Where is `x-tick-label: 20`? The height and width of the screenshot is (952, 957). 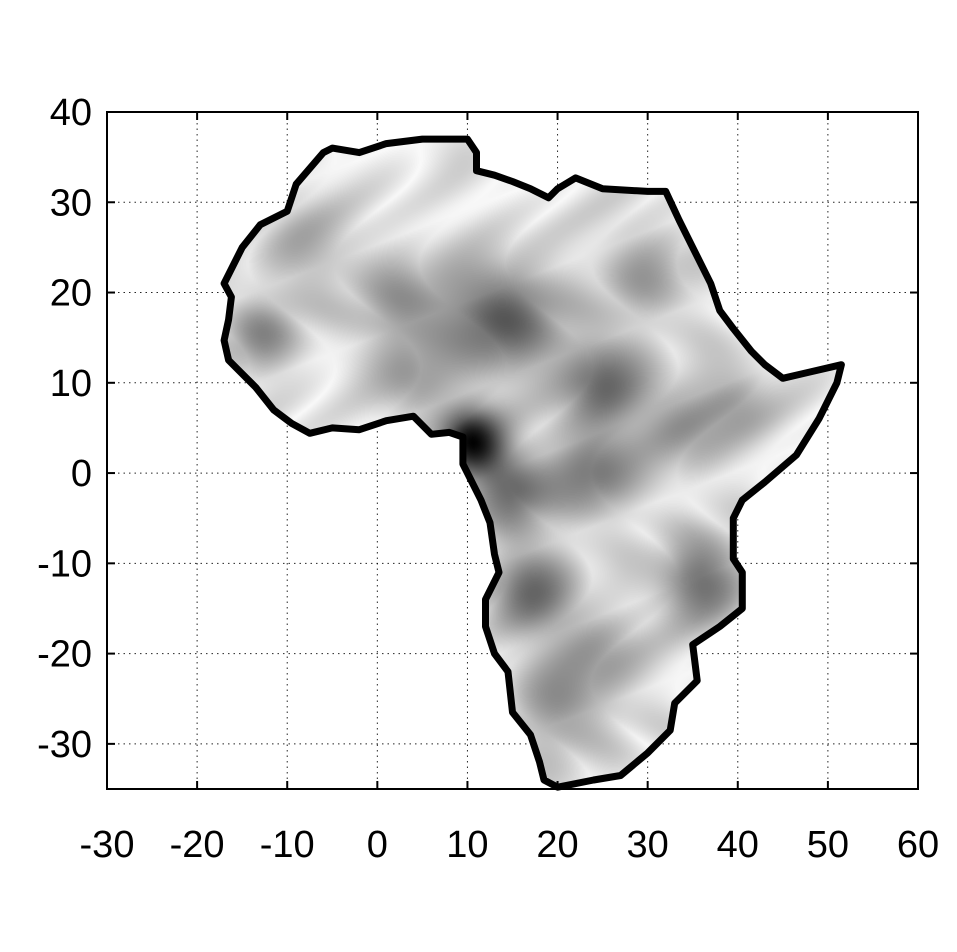 x-tick-label: 20 is located at coordinates (557, 845).